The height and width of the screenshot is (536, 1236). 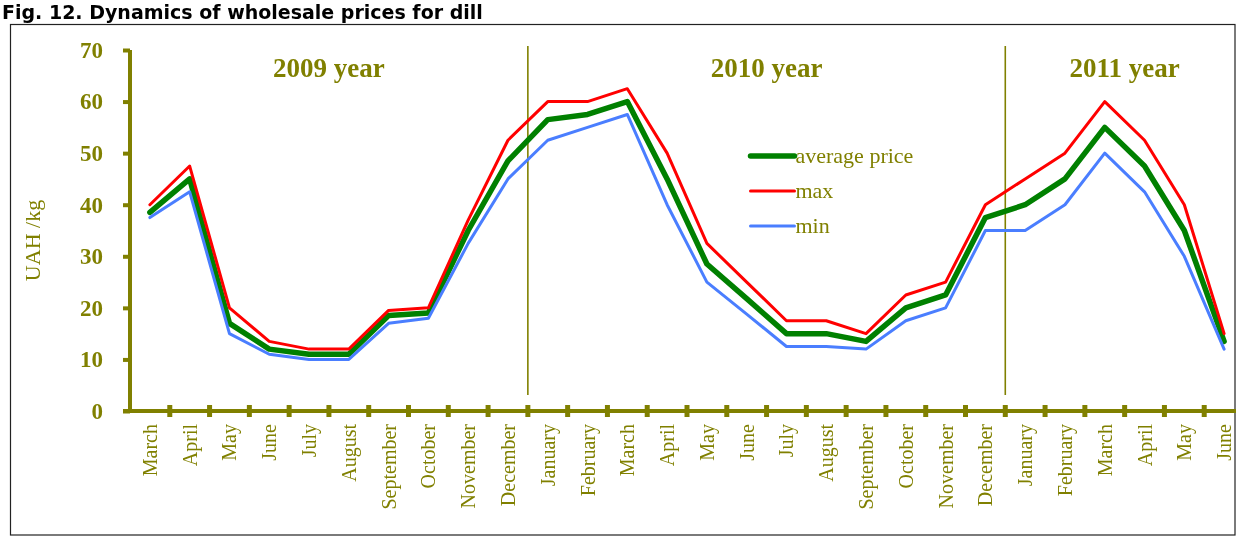 I want to click on annotation: 2011 year, so click(x=1124, y=68).